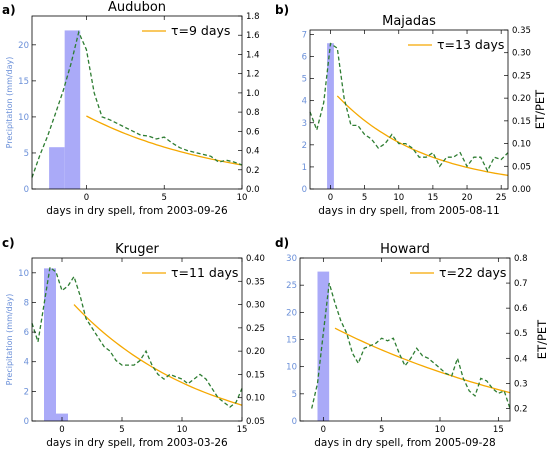  I want to click on right-tick-label: 1.6, so click(253, 36).